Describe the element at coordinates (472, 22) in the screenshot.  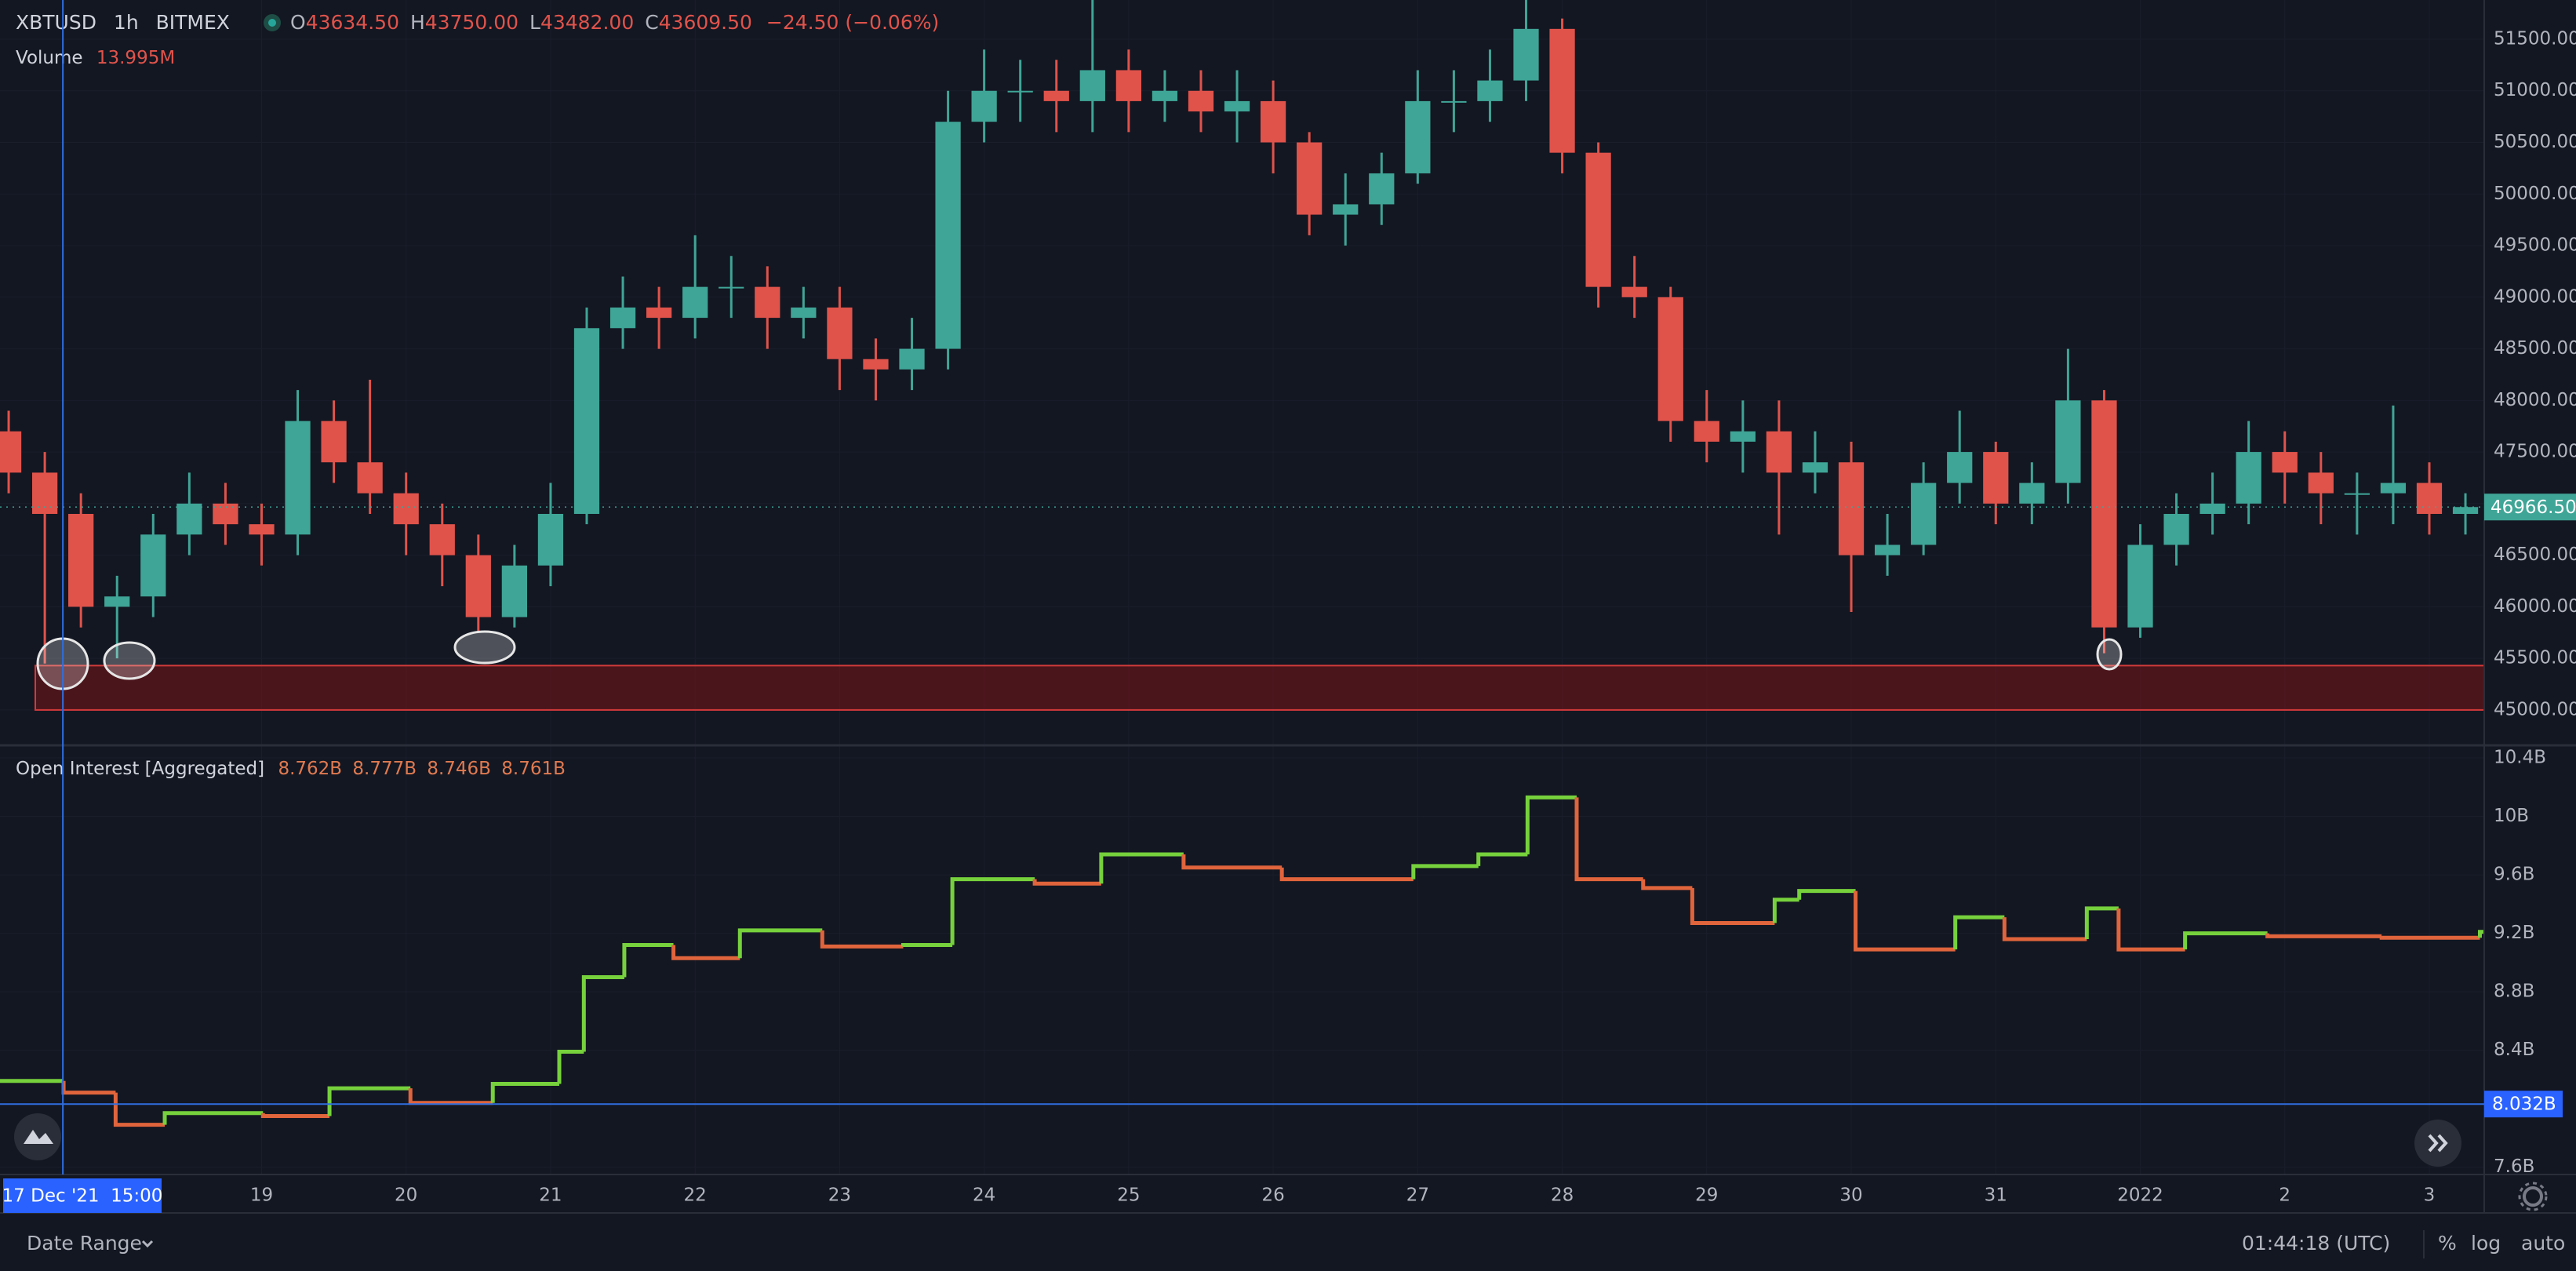
I see `ohlc-value: 43750.00` at that location.